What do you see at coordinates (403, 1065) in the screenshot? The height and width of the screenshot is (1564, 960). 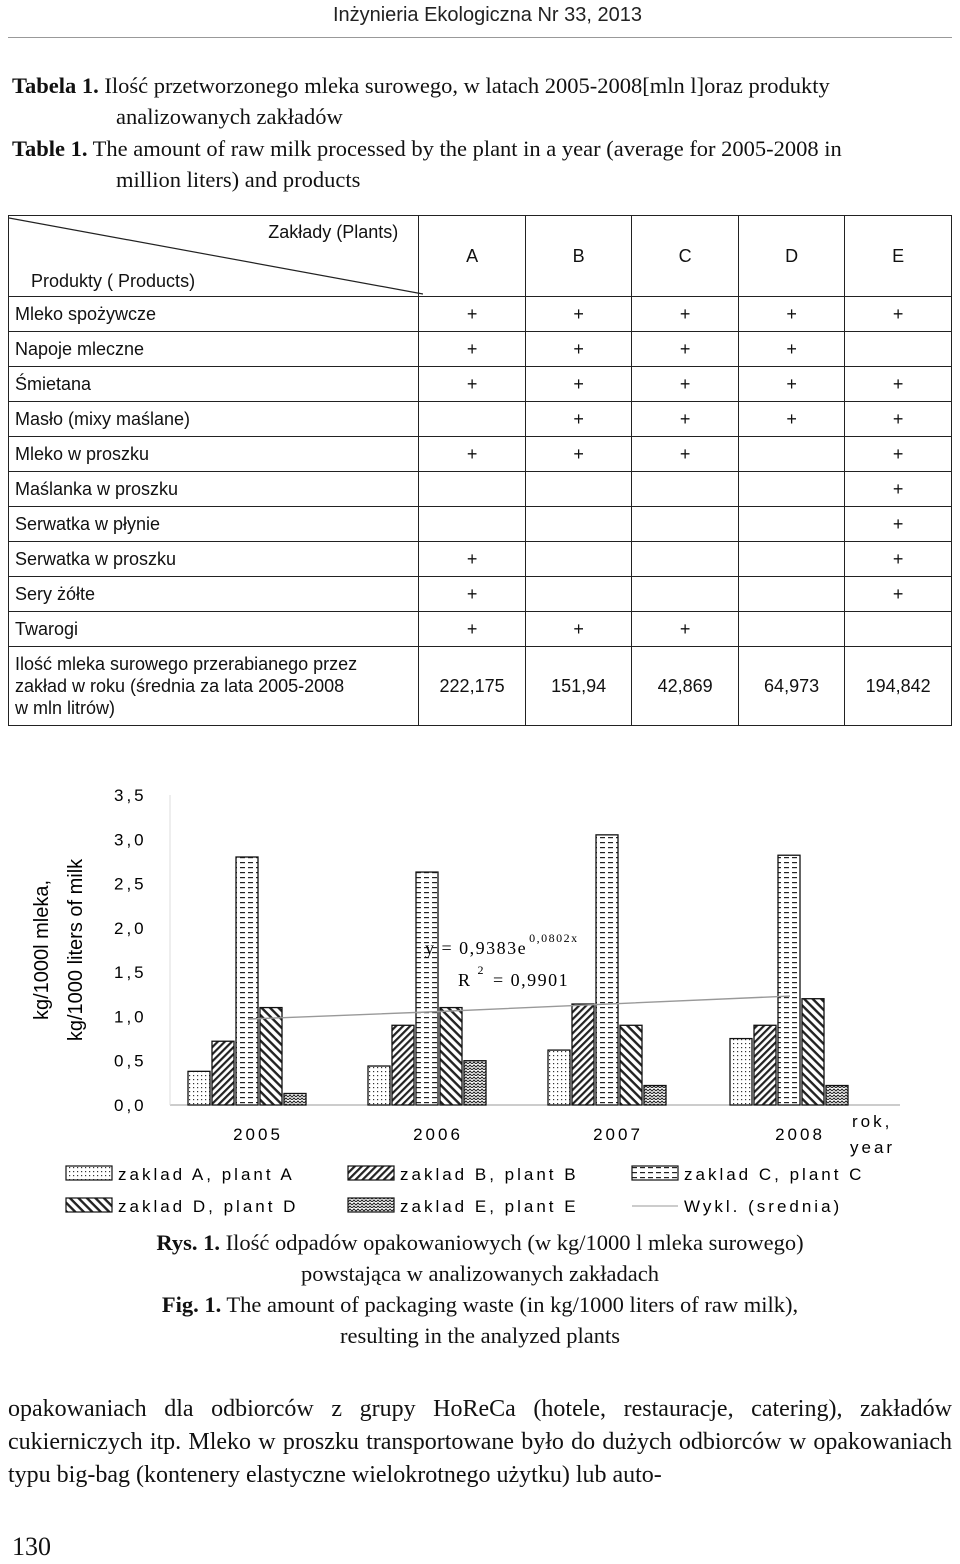 I see `bar-2006-s2` at bounding box center [403, 1065].